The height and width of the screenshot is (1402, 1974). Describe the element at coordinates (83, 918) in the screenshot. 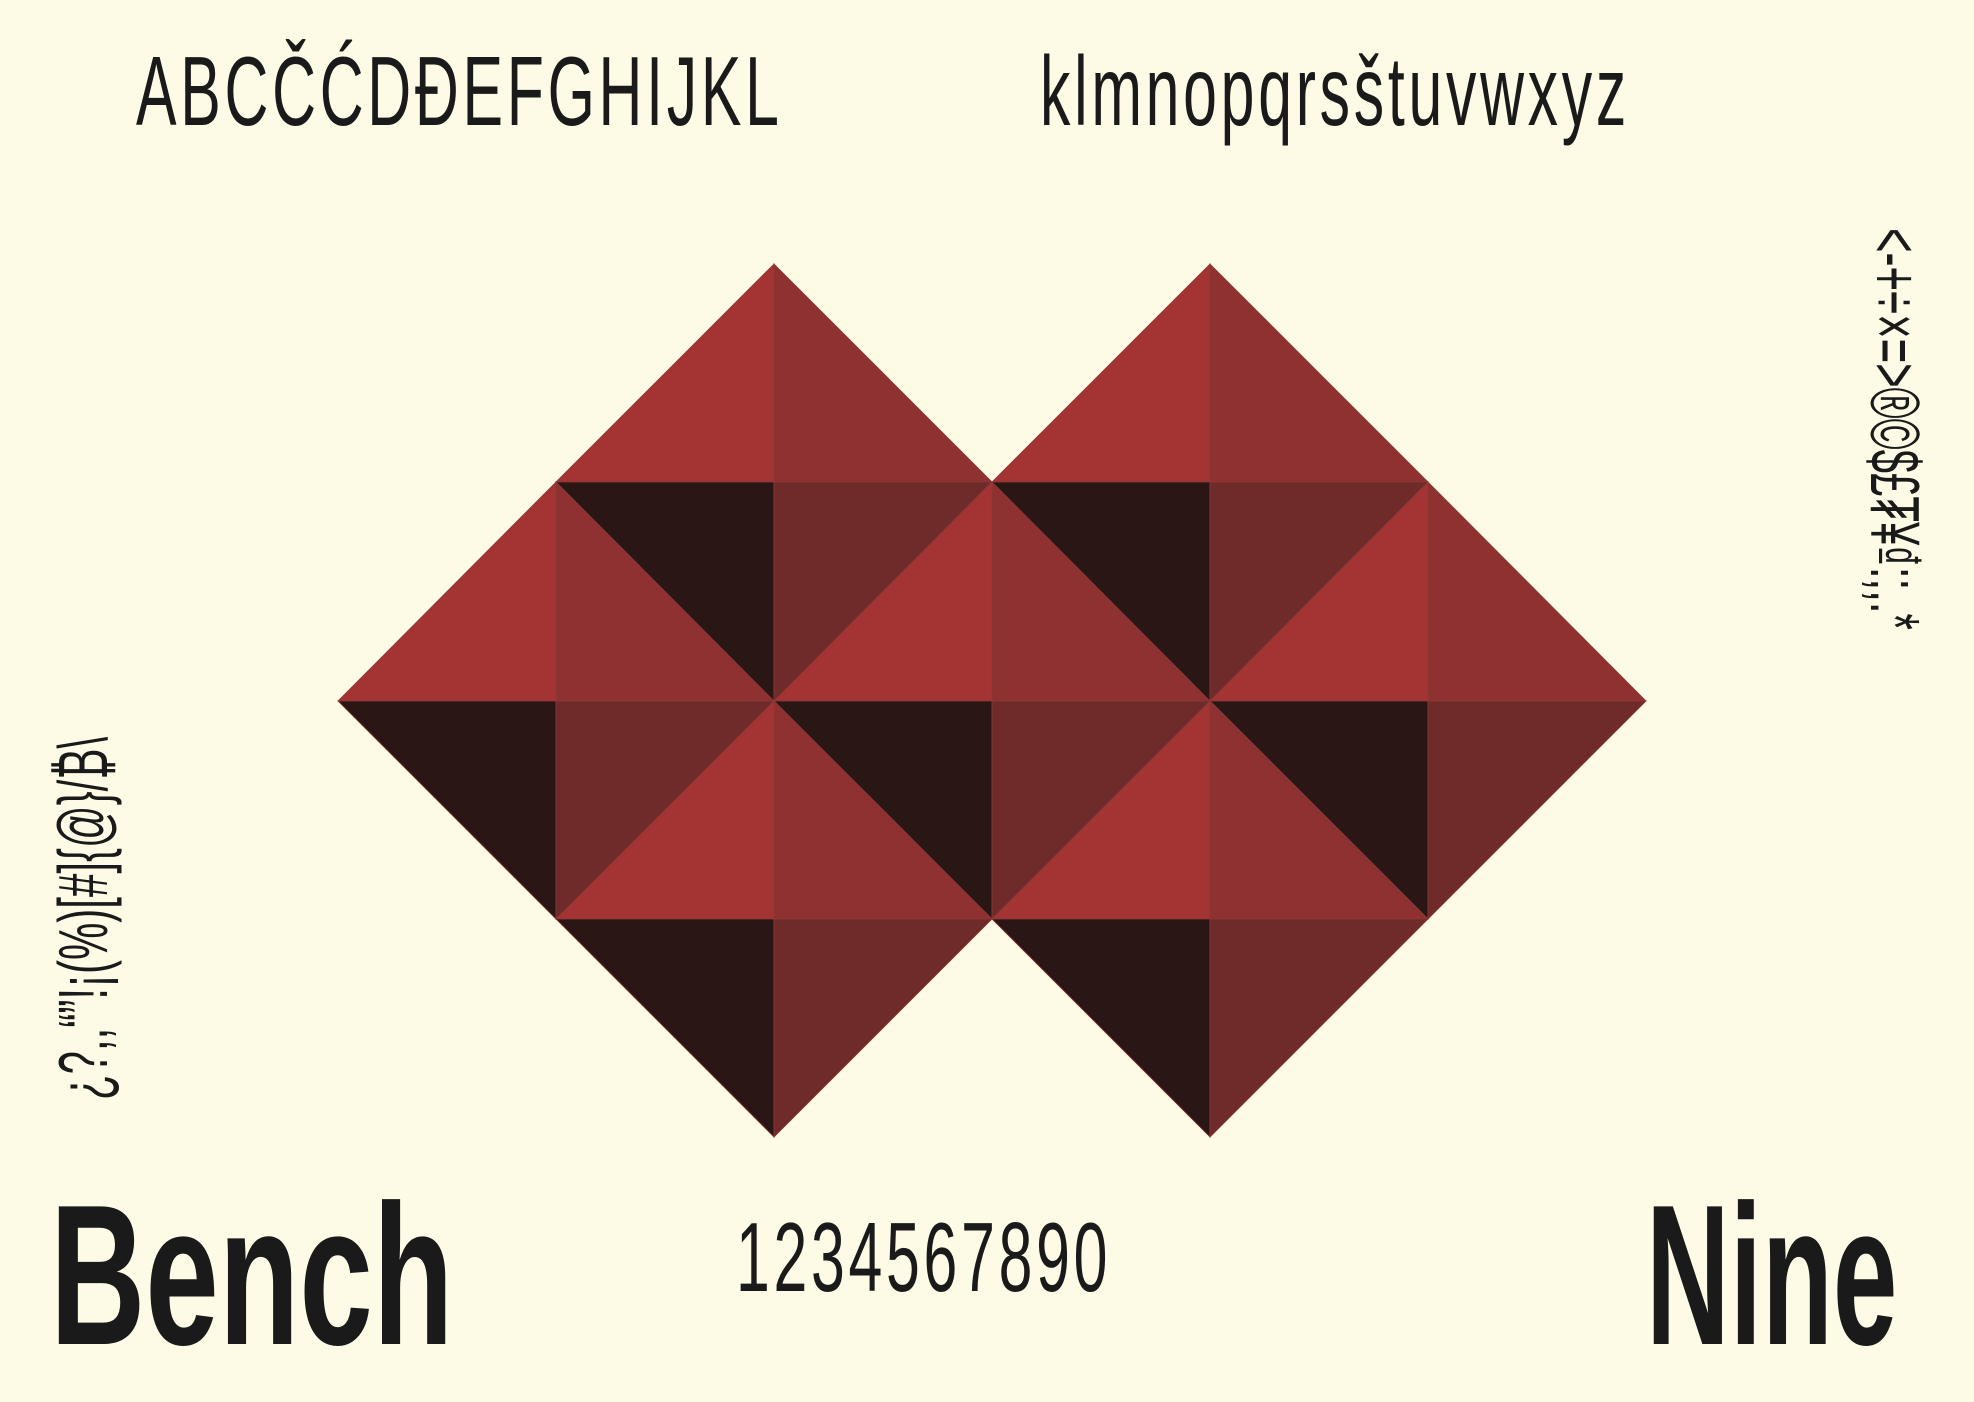

I see `left-punctuation-column: ¿?,,“”!¡(%)[#]{@}/₿\` at that location.